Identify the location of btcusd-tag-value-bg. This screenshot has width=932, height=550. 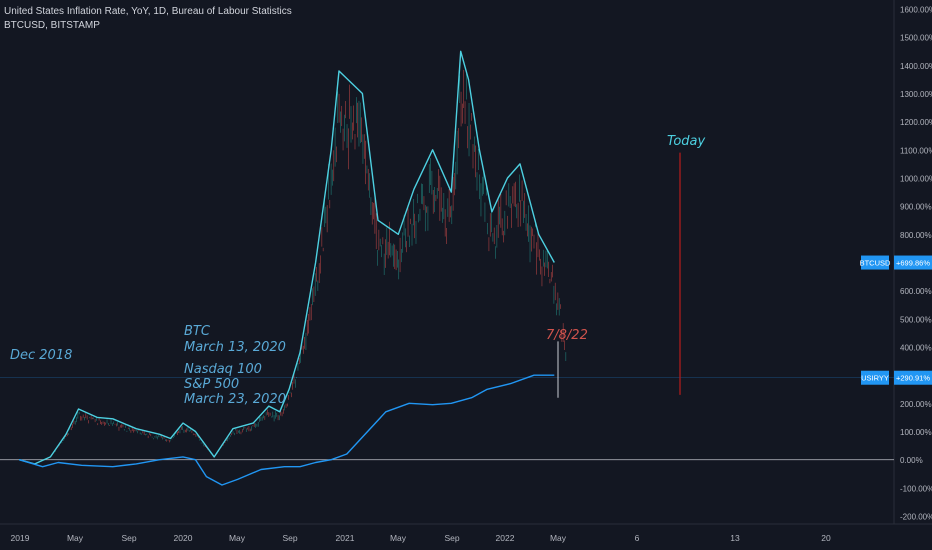
(913, 262).